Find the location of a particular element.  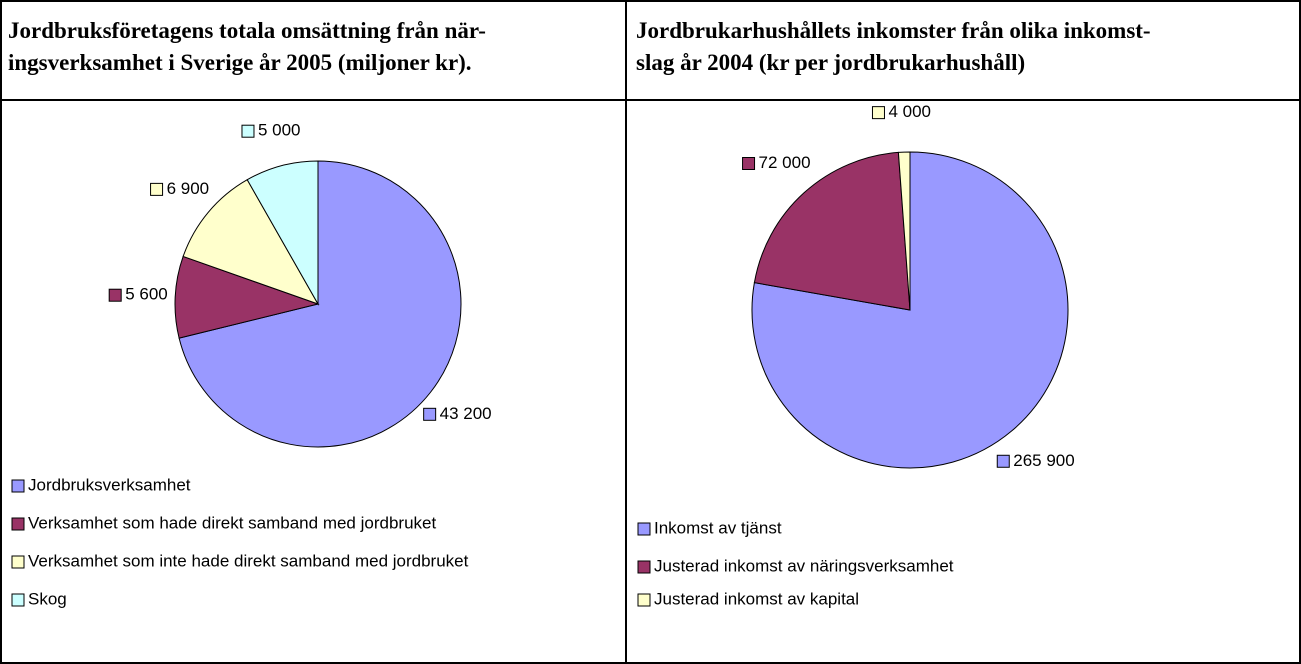

data-label: 5 600 is located at coordinates (138, 294).